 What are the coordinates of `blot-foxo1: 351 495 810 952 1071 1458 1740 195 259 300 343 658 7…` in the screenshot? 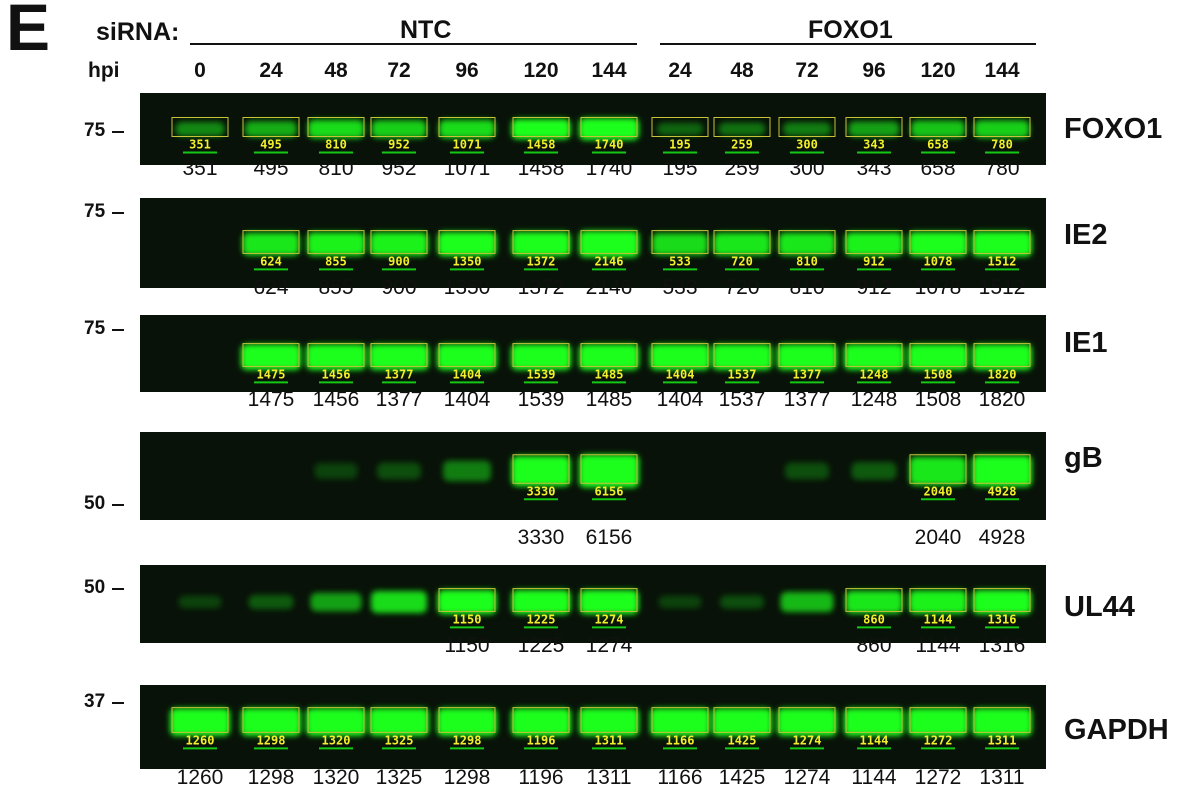 It's located at (593, 129).